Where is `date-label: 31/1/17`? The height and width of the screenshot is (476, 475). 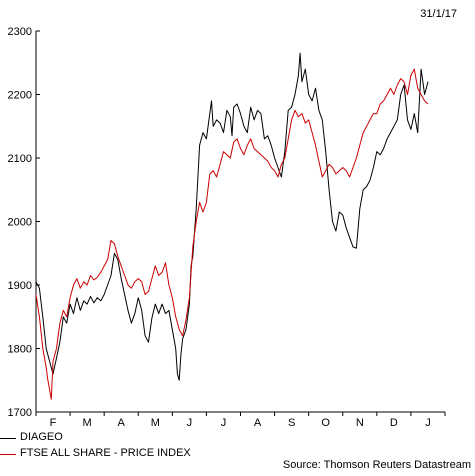 date-label: 31/1/17 is located at coordinates (438, 14).